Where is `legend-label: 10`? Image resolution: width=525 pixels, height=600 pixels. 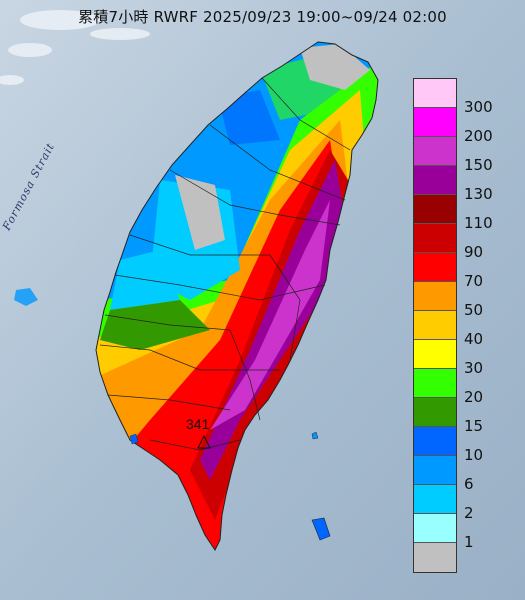 legend-label: 10 is located at coordinates (474, 455).